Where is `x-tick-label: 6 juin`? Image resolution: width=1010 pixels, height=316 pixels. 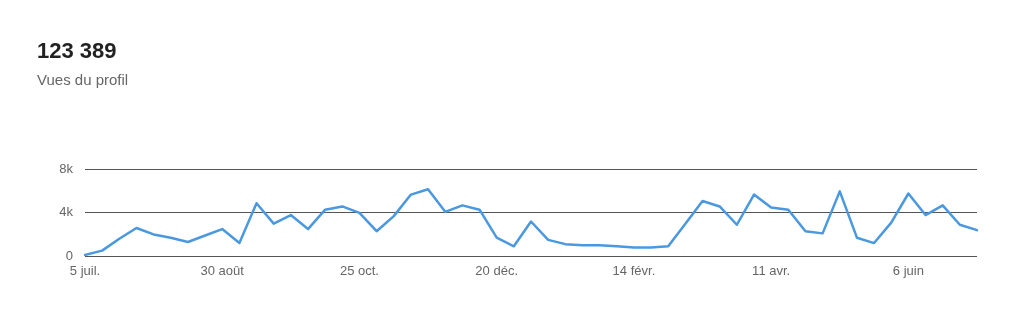 x-tick-label: 6 juin is located at coordinates (908, 271).